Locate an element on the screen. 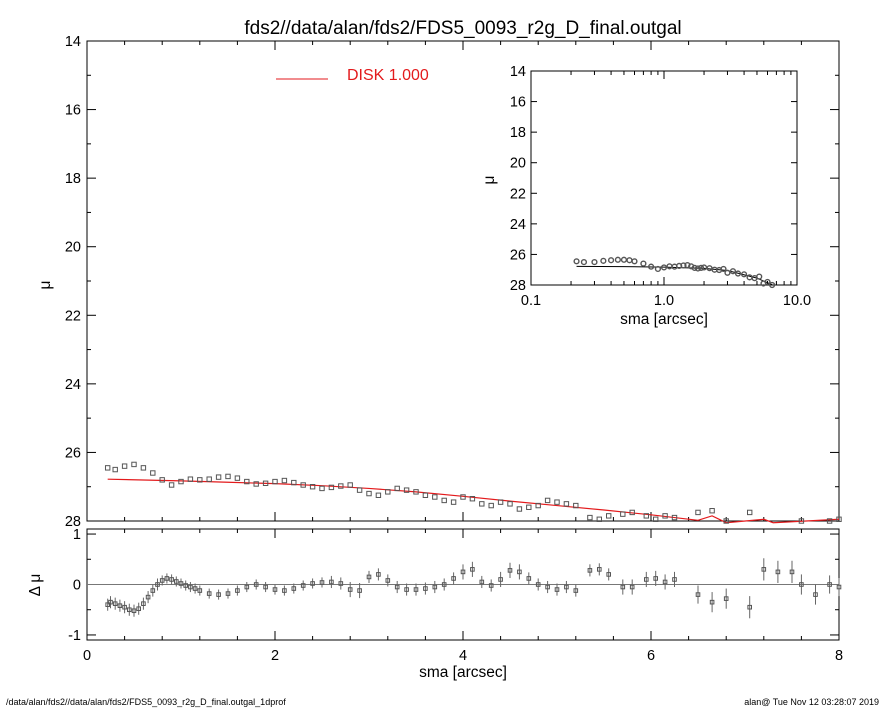 The height and width of the screenshot is (708, 885). inset-y-tick-label: 16 is located at coordinates (518, 103).